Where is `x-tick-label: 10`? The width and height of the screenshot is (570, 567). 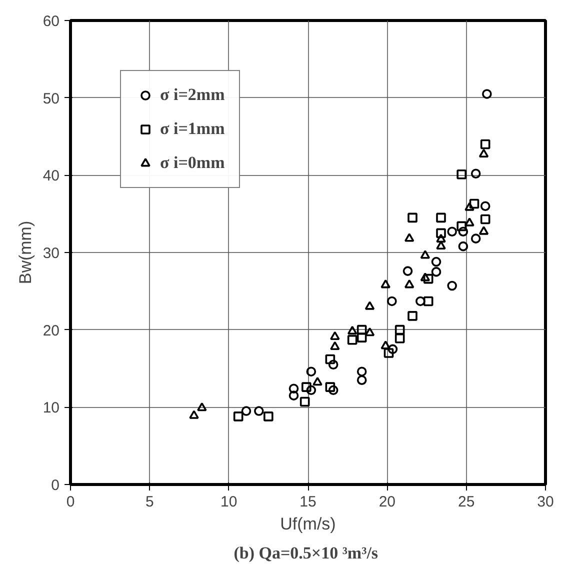
x-tick-label: 10 is located at coordinates (229, 502).